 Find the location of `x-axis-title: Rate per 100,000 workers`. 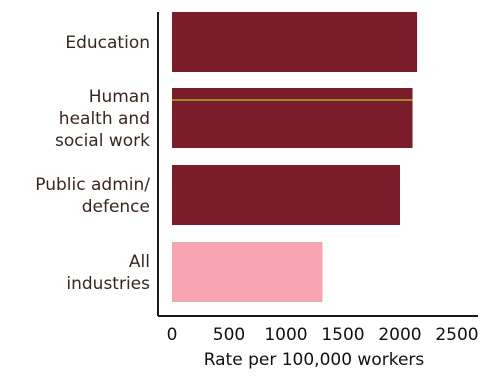

x-axis-title: Rate per 100,000 workers is located at coordinates (314, 360).